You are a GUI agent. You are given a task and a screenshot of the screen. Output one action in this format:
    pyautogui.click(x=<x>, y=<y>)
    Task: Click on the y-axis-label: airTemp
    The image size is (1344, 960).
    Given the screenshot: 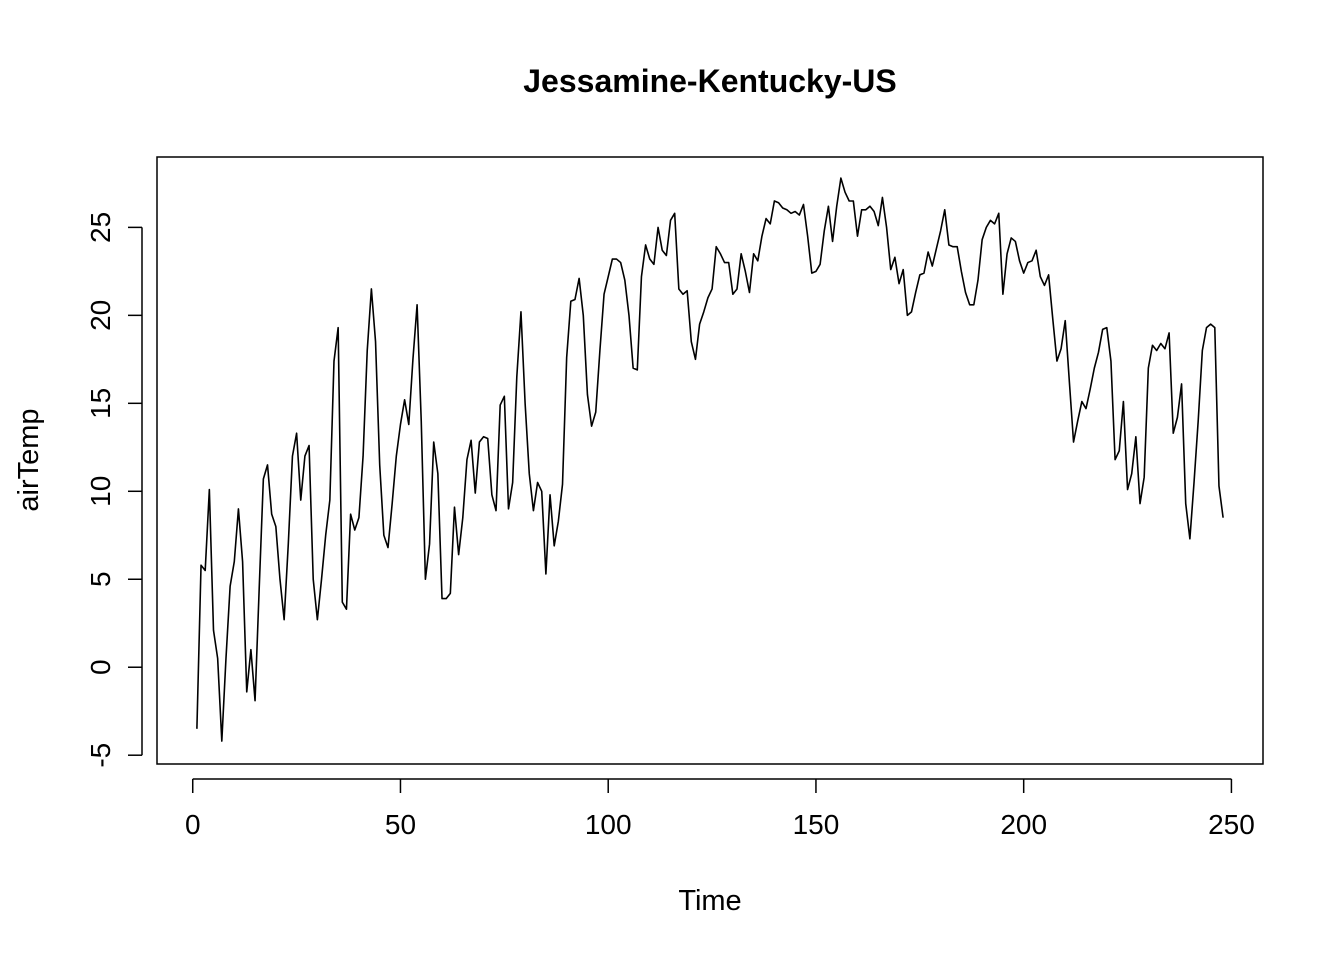 What is the action you would take?
    pyautogui.click(x=29, y=459)
    